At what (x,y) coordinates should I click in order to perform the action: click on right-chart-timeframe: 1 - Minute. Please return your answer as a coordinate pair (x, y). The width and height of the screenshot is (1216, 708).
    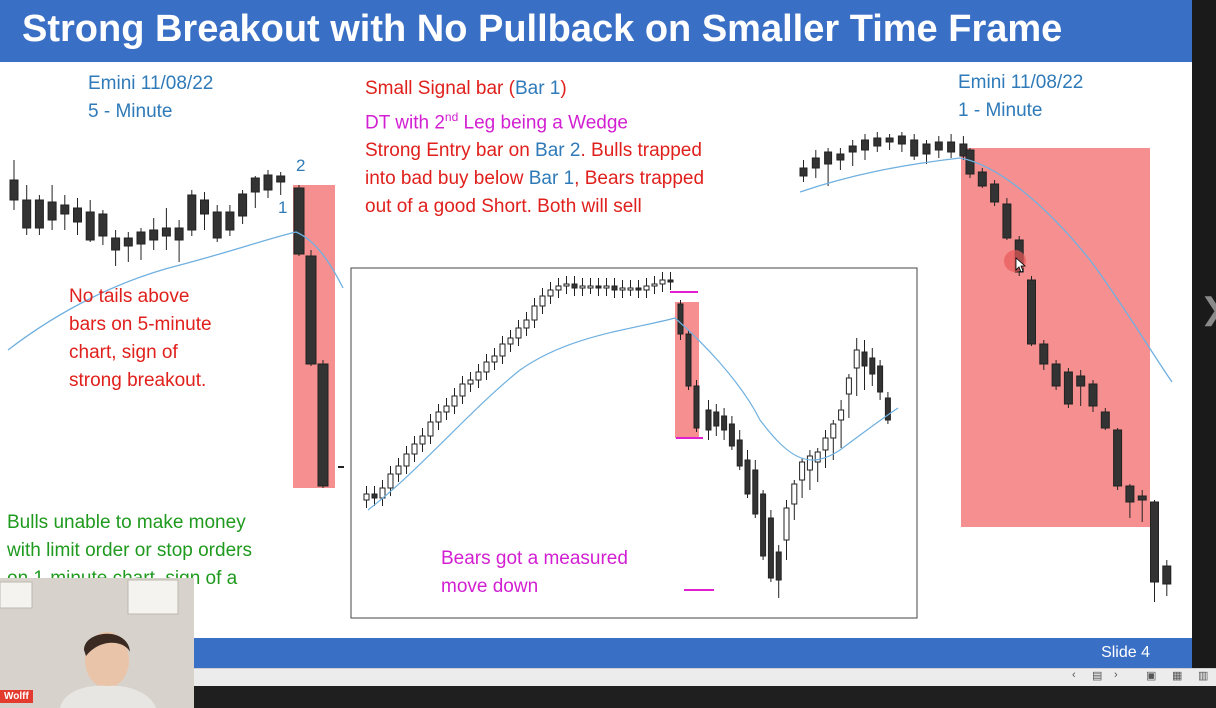
    Looking at the image, I should click on (1000, 110).